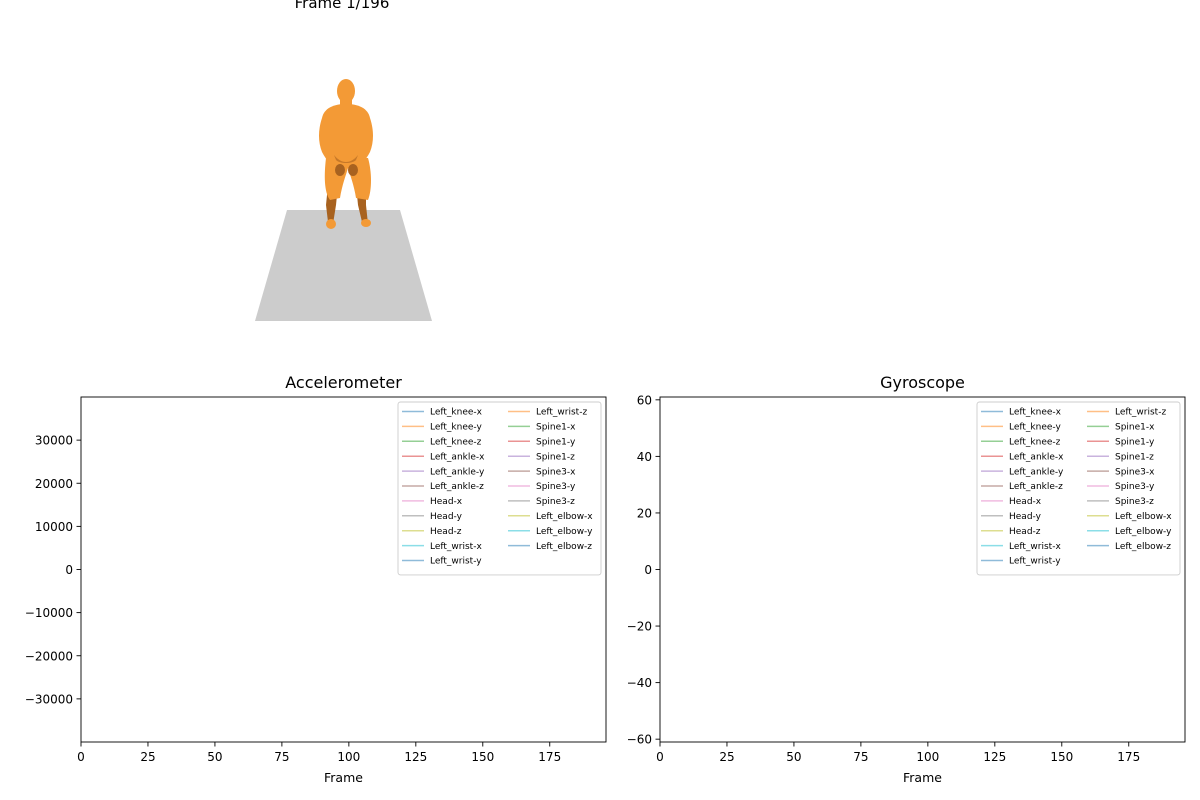 The height and width of the screenshot is (800, 1200). What do you see at coordinates (346, 154) in the screenshot?
I see `human-figure` at bounding box center [346, 154].